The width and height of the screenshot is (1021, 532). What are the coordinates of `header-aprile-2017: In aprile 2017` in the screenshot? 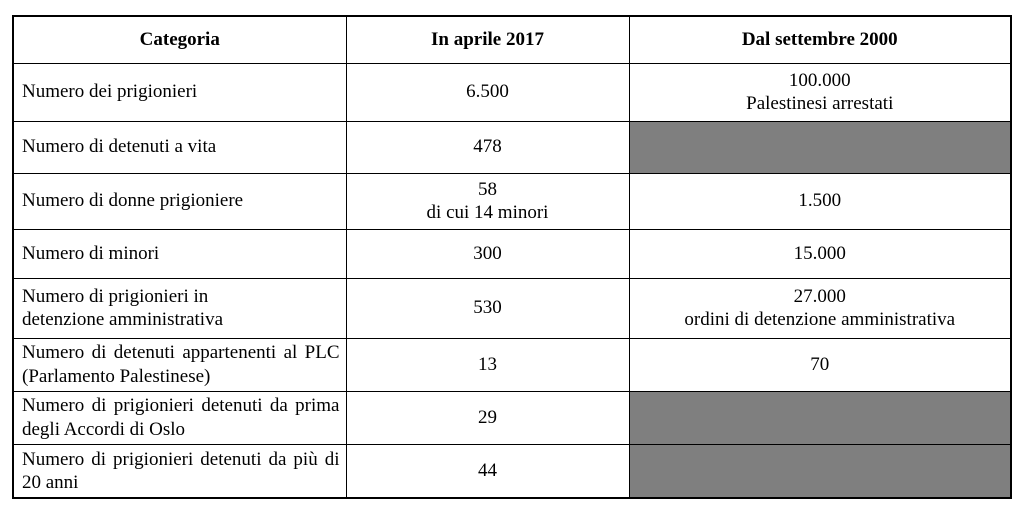 It's located at (487, 39).